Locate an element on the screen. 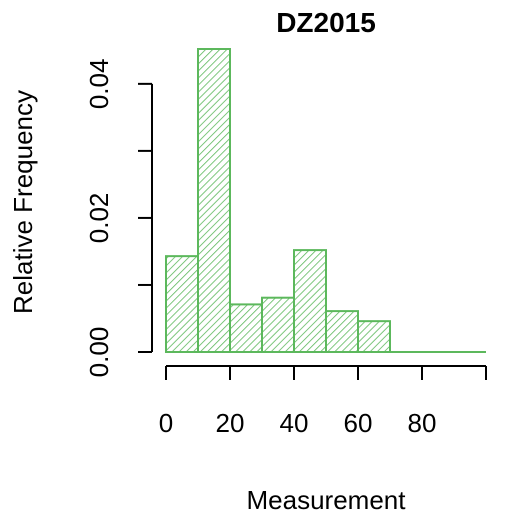 This screenshot has width=518, height=518. y-tick-label: 0.02 is located at coordinates (99, 218).